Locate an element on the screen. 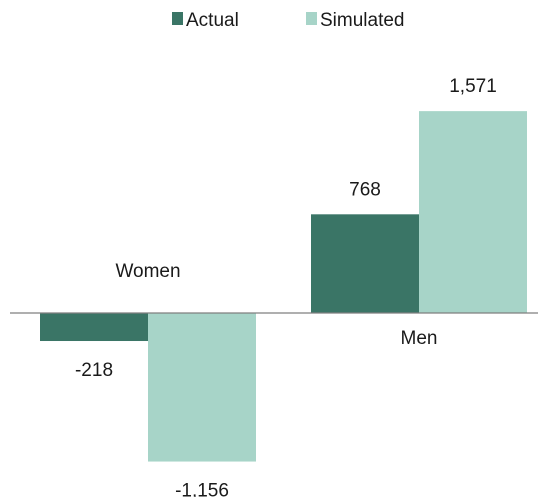 The image size is (538, 497). legend: Actual Simulated is located at coordinates (288, 20).